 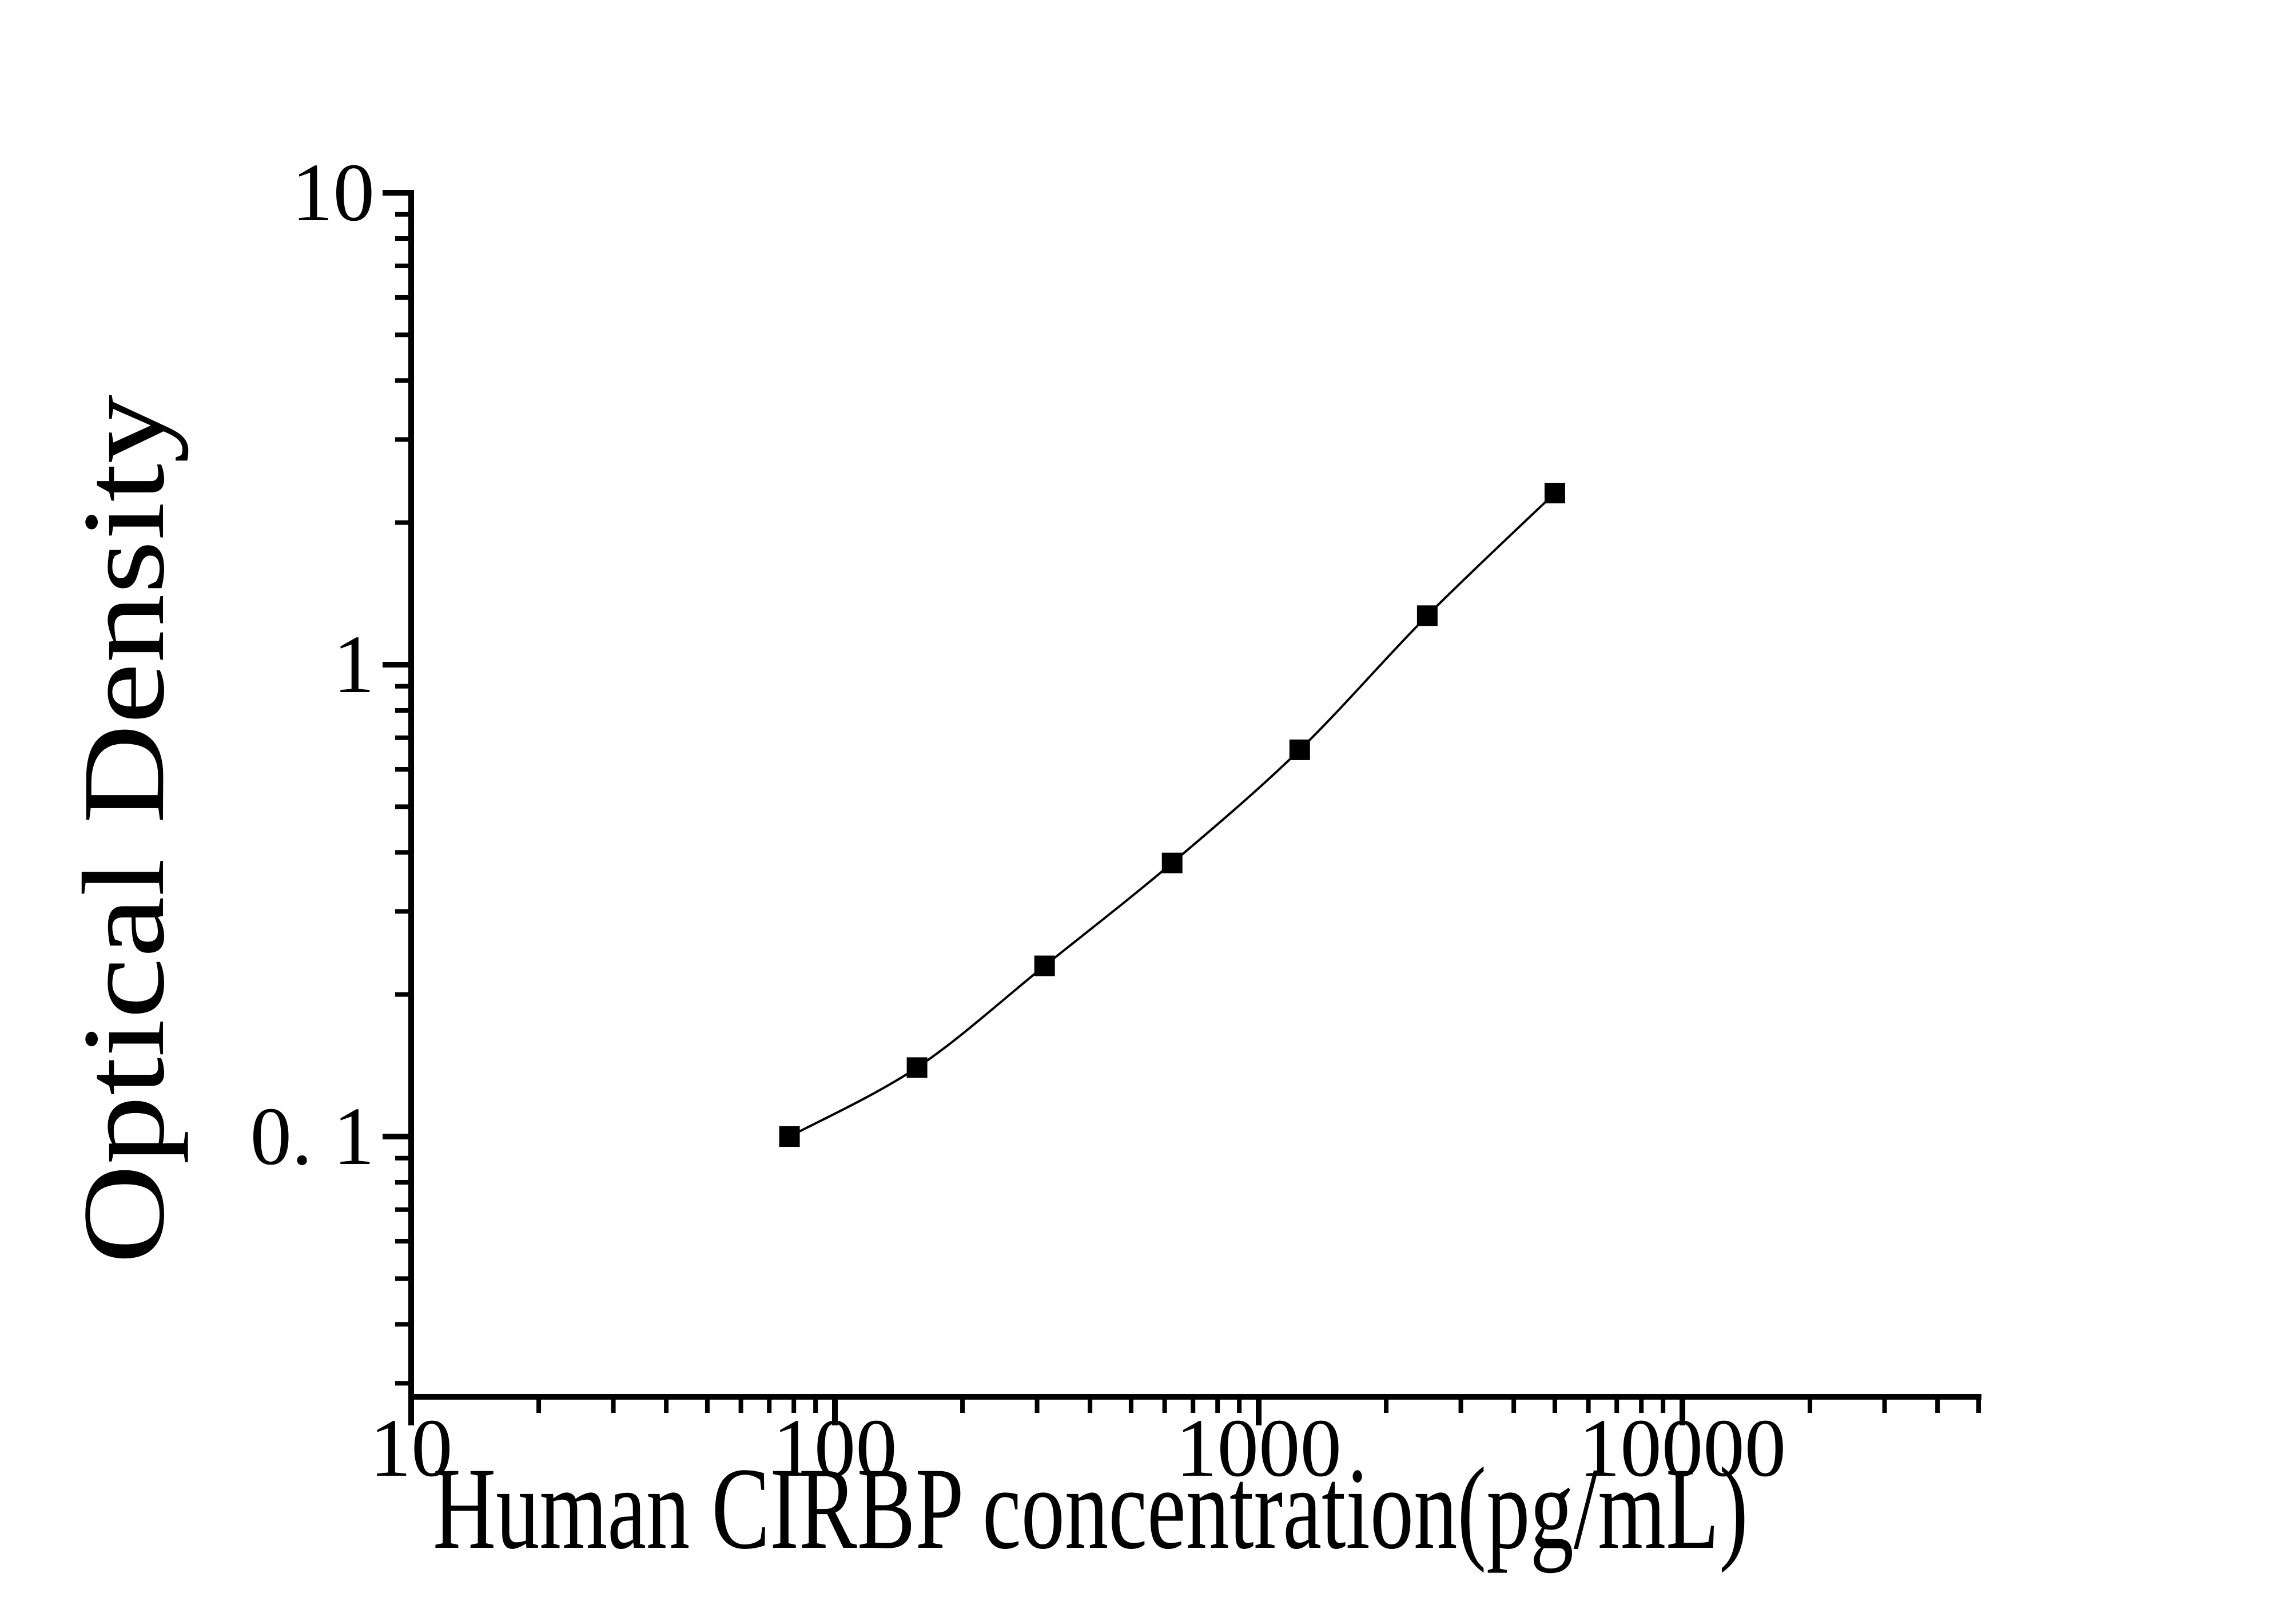 I want to click on y-axis-tick-label: 0. 1, so click(x=313, y=1136).